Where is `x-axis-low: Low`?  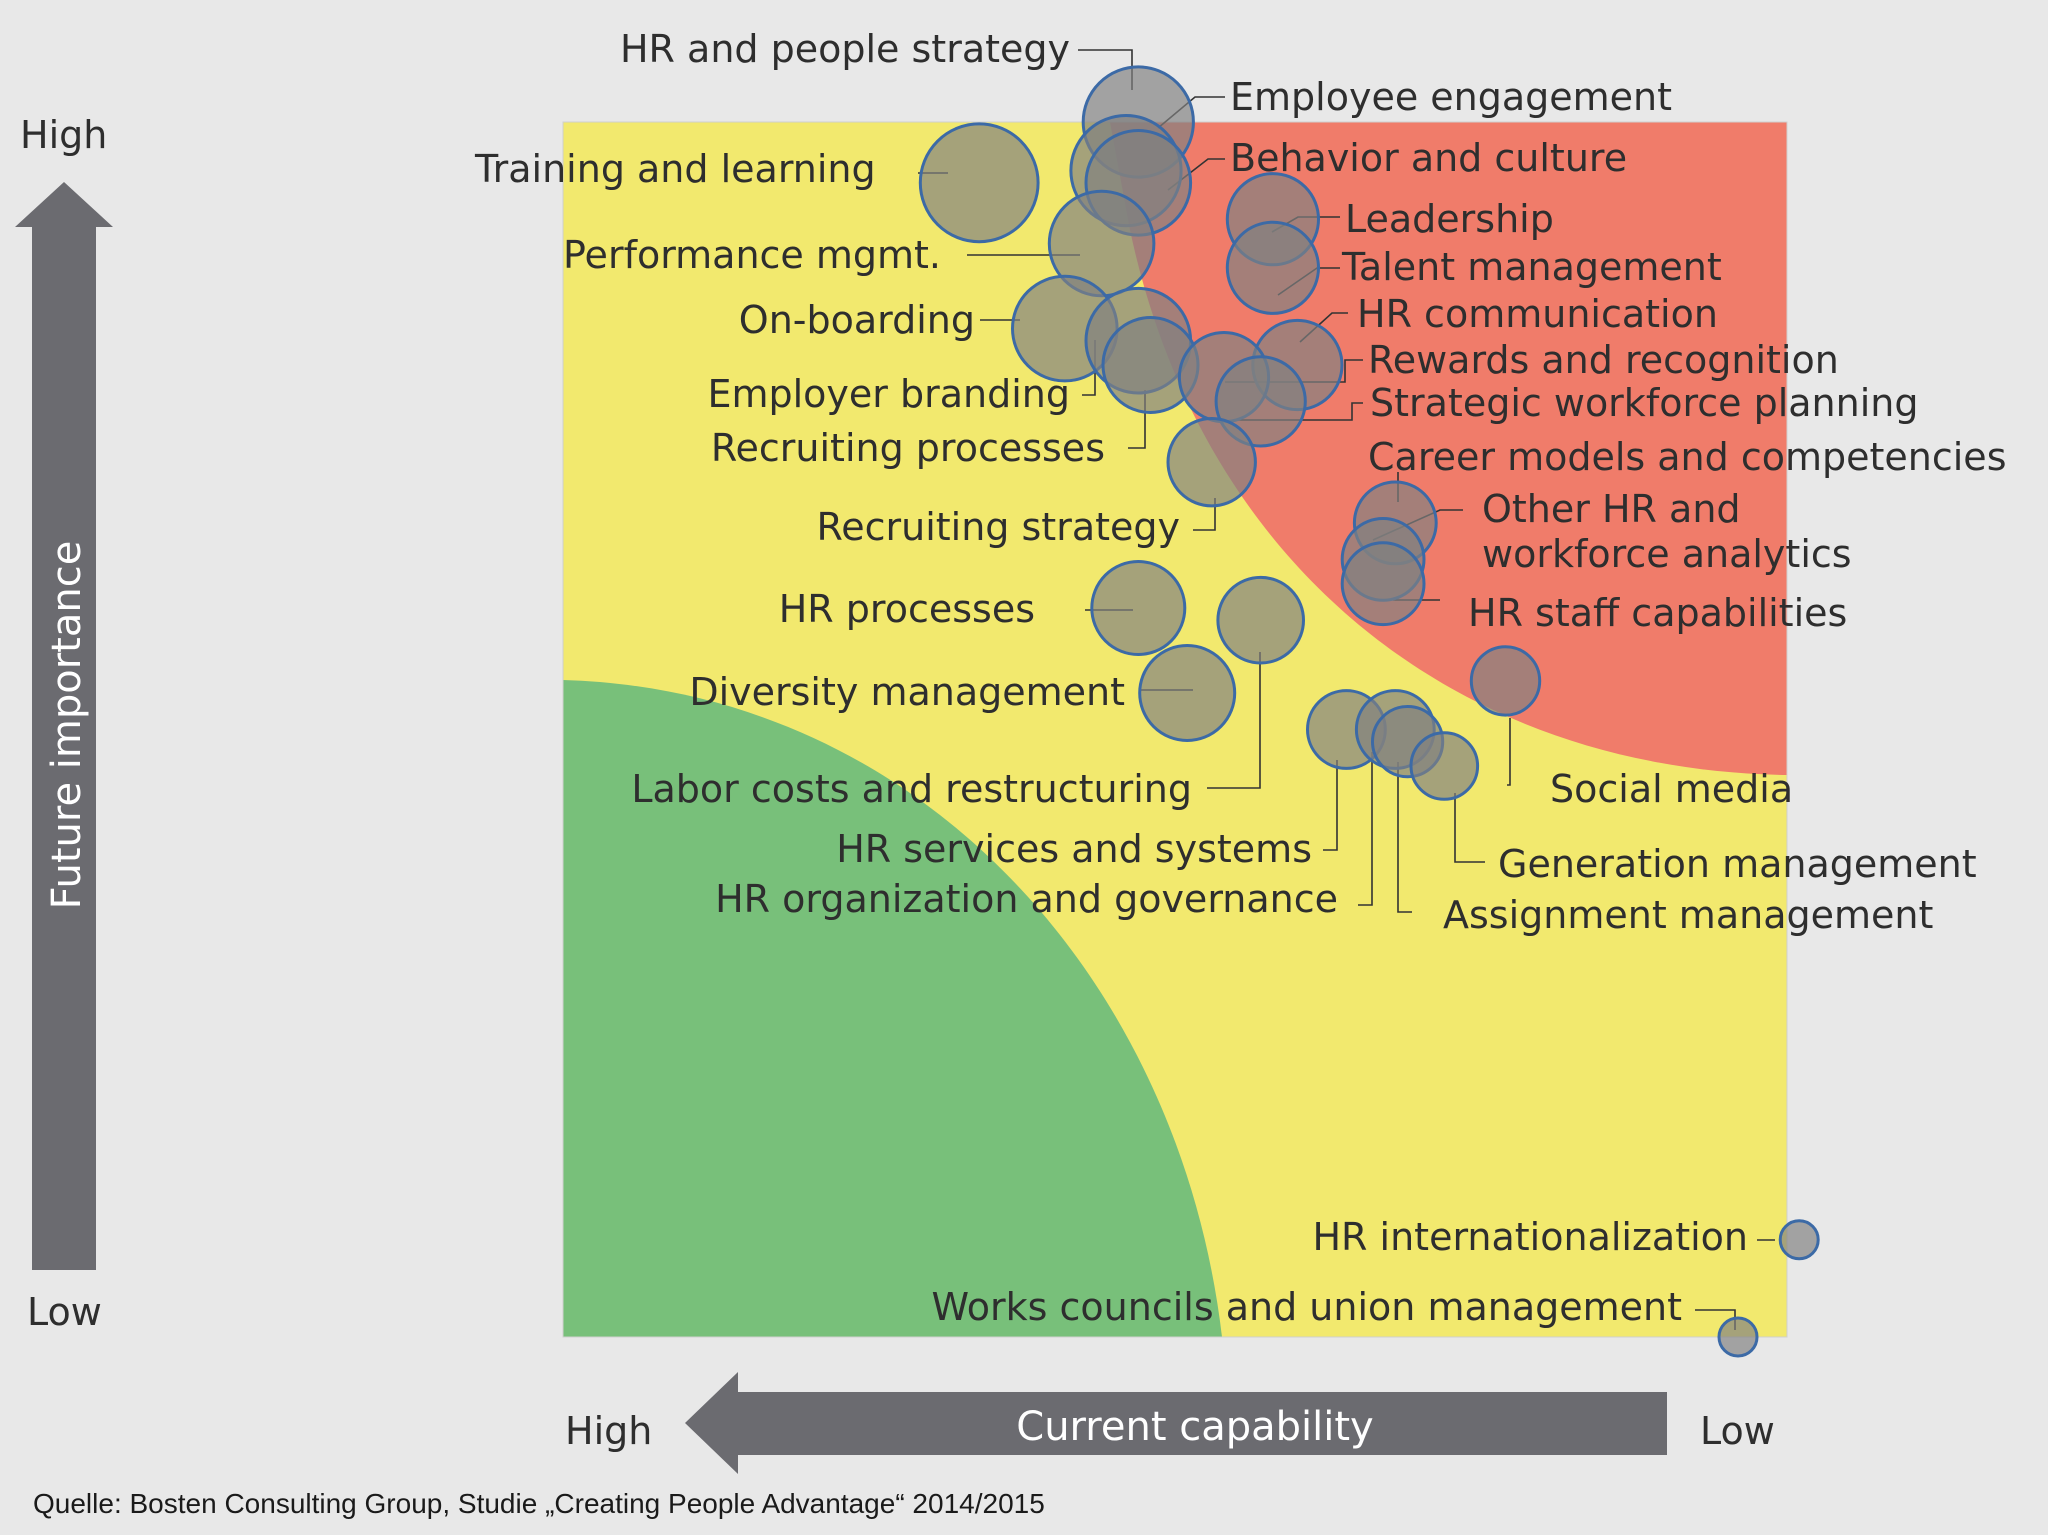 x-axis-low: Low is located at coordinates (1737, 1431).